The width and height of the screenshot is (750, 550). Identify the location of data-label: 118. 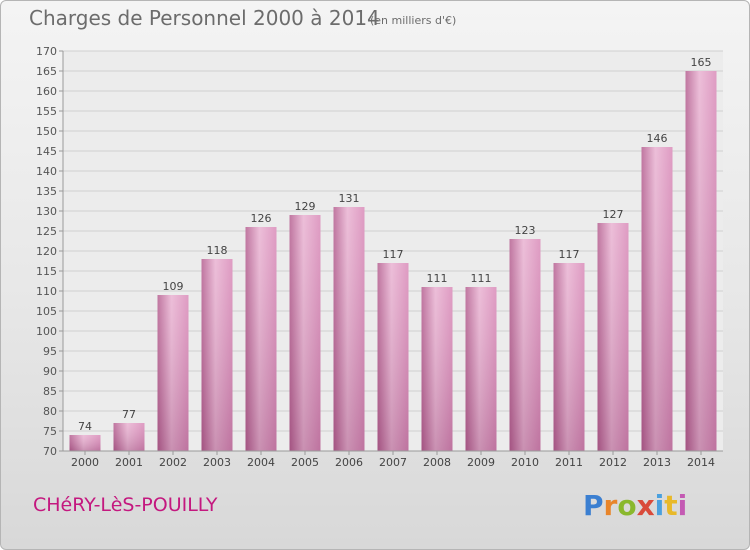
(217, 250).